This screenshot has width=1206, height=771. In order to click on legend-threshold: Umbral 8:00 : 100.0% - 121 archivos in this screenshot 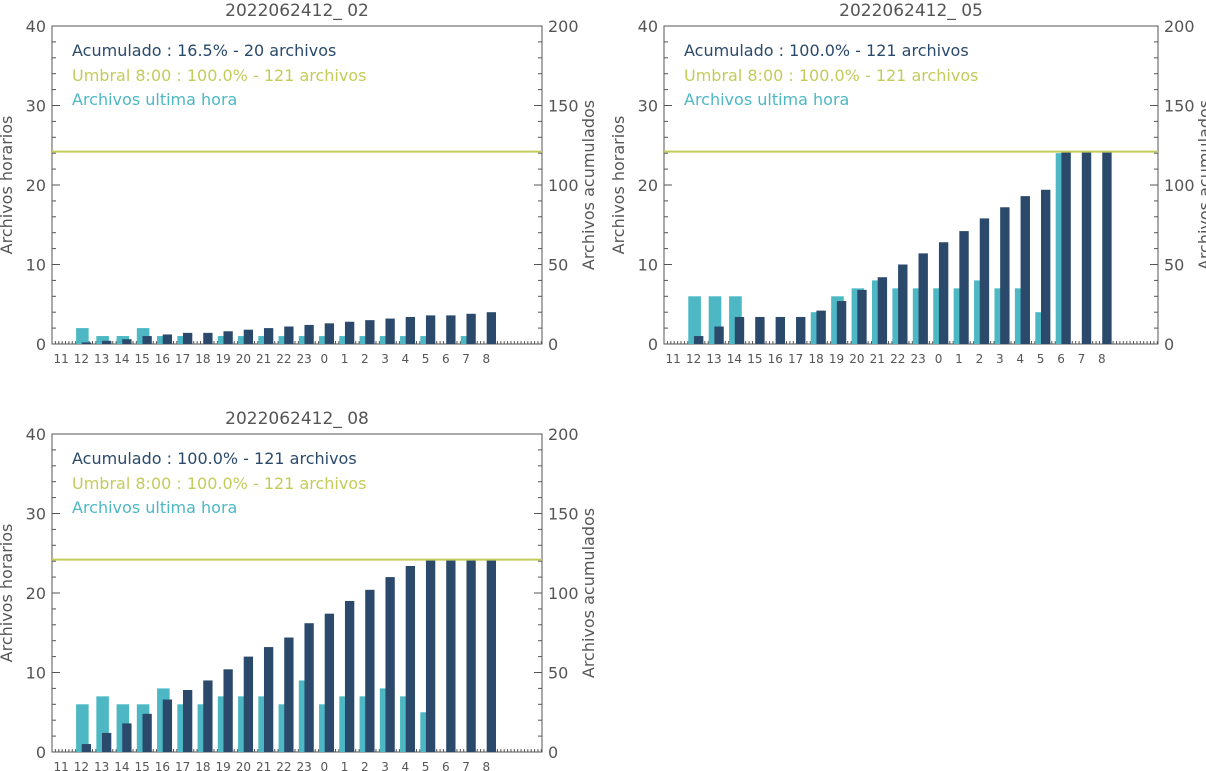, I will do `click(219, 75)`.